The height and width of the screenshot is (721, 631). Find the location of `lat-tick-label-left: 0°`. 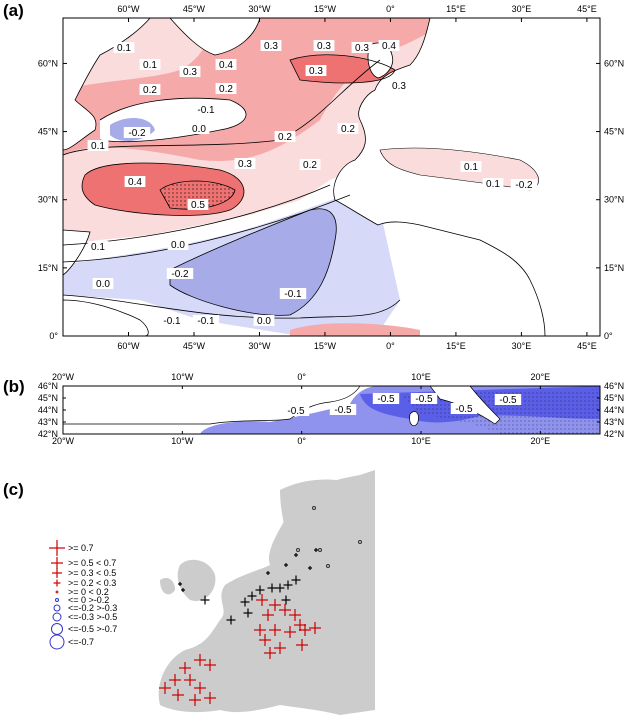

lat-tick-label-left: 0° is located at coordinates (53, 336).